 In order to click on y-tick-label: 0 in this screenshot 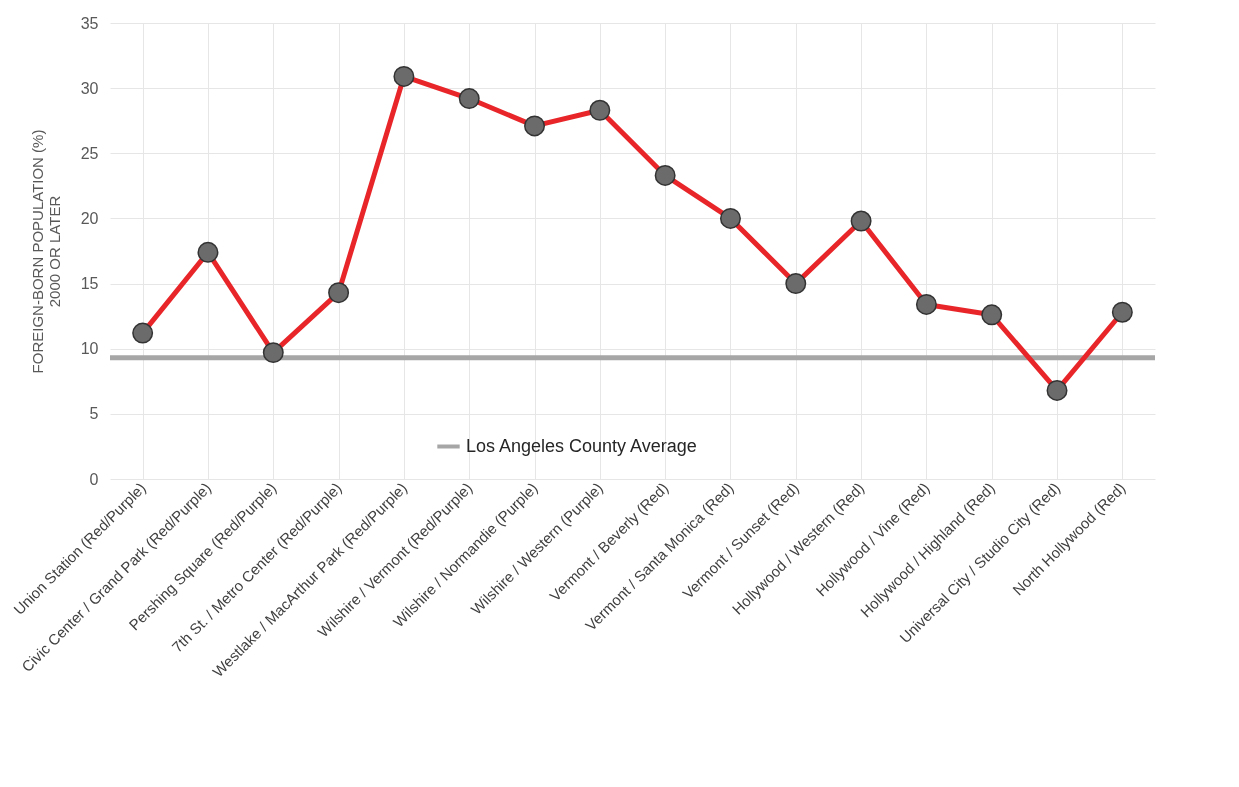, I will do `click(94, 479)`.